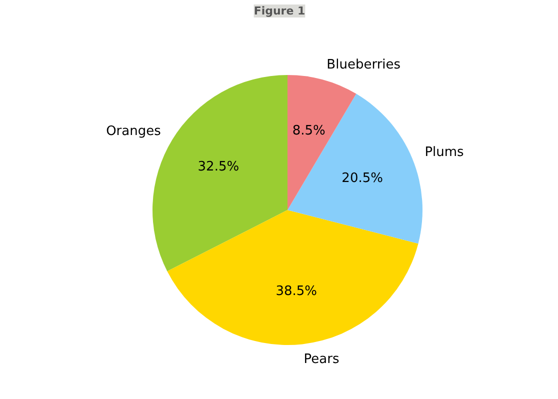  Describe the element at coordinates (362, 178) in the screenshot. I see `data-label: 20.5%` at that location.